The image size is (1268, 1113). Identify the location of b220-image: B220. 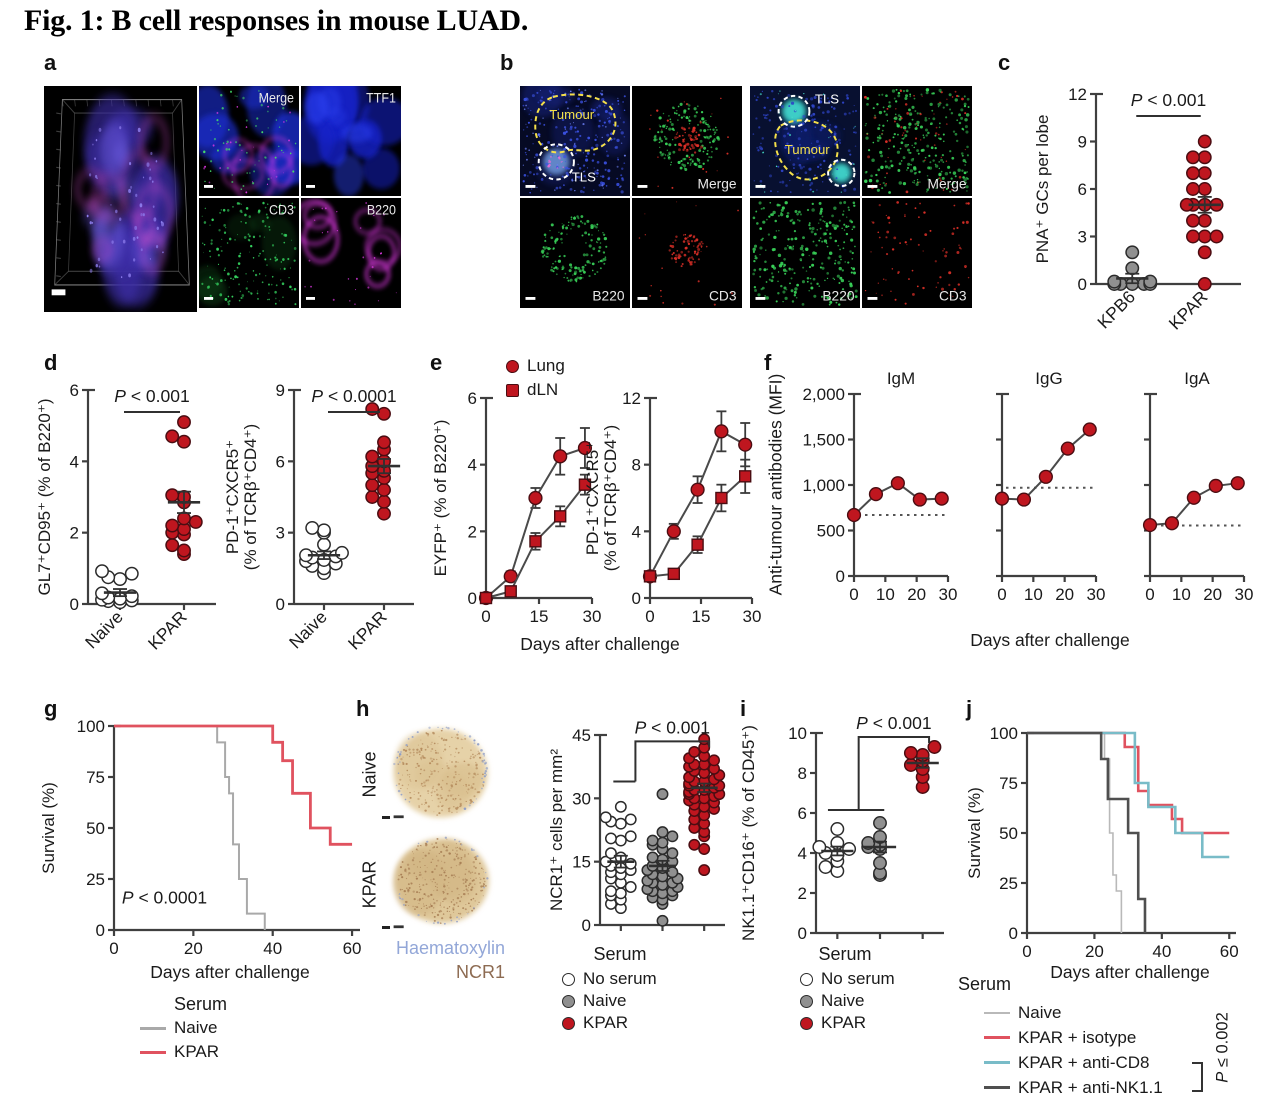
(351, 253).